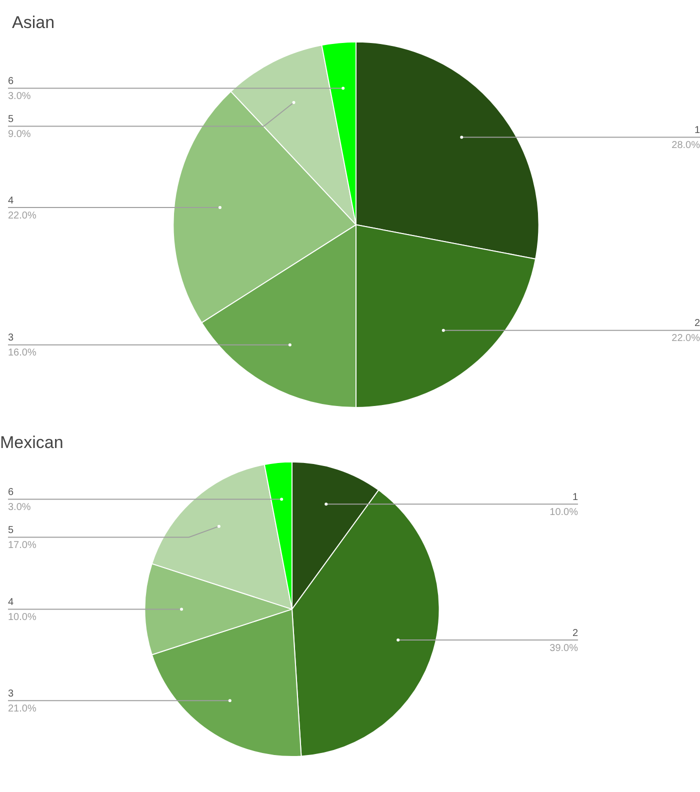 Image resolution: width=700 pixels, height=792 pixels. Describe the element at coordinates (22, 708) in the screenshot. I see `data-label: 21.0%` at that location.